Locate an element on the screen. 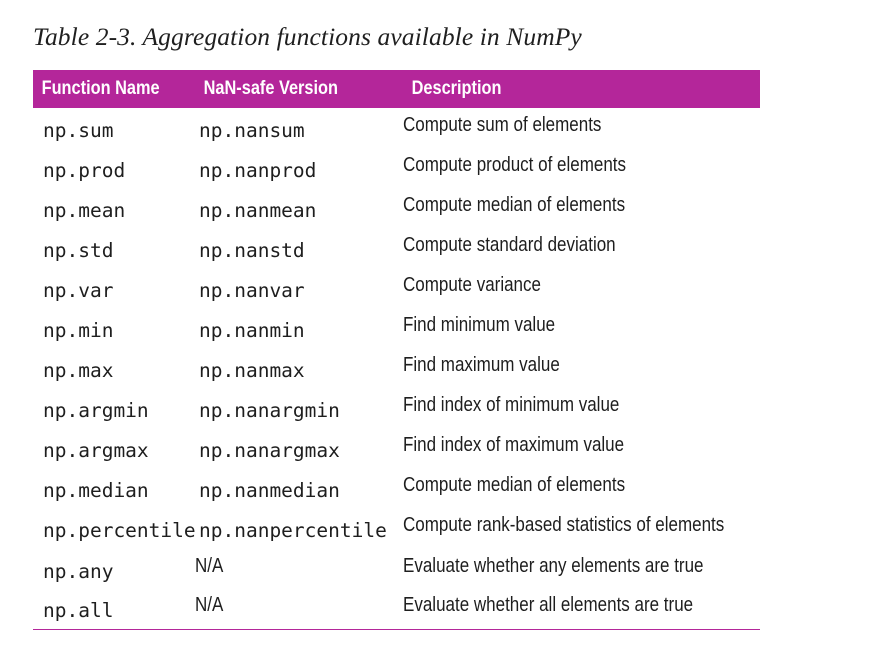  function-name-cell: np.all is located at coordinates (114, 609).